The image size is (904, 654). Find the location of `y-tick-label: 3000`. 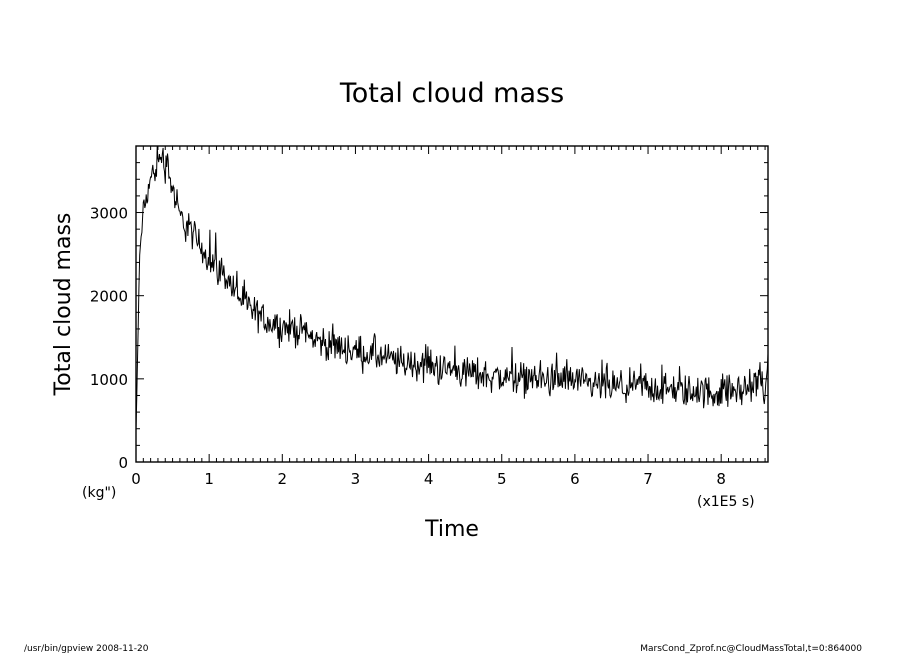

y-tick-label: 3000 is located at coordinates (109, 214).